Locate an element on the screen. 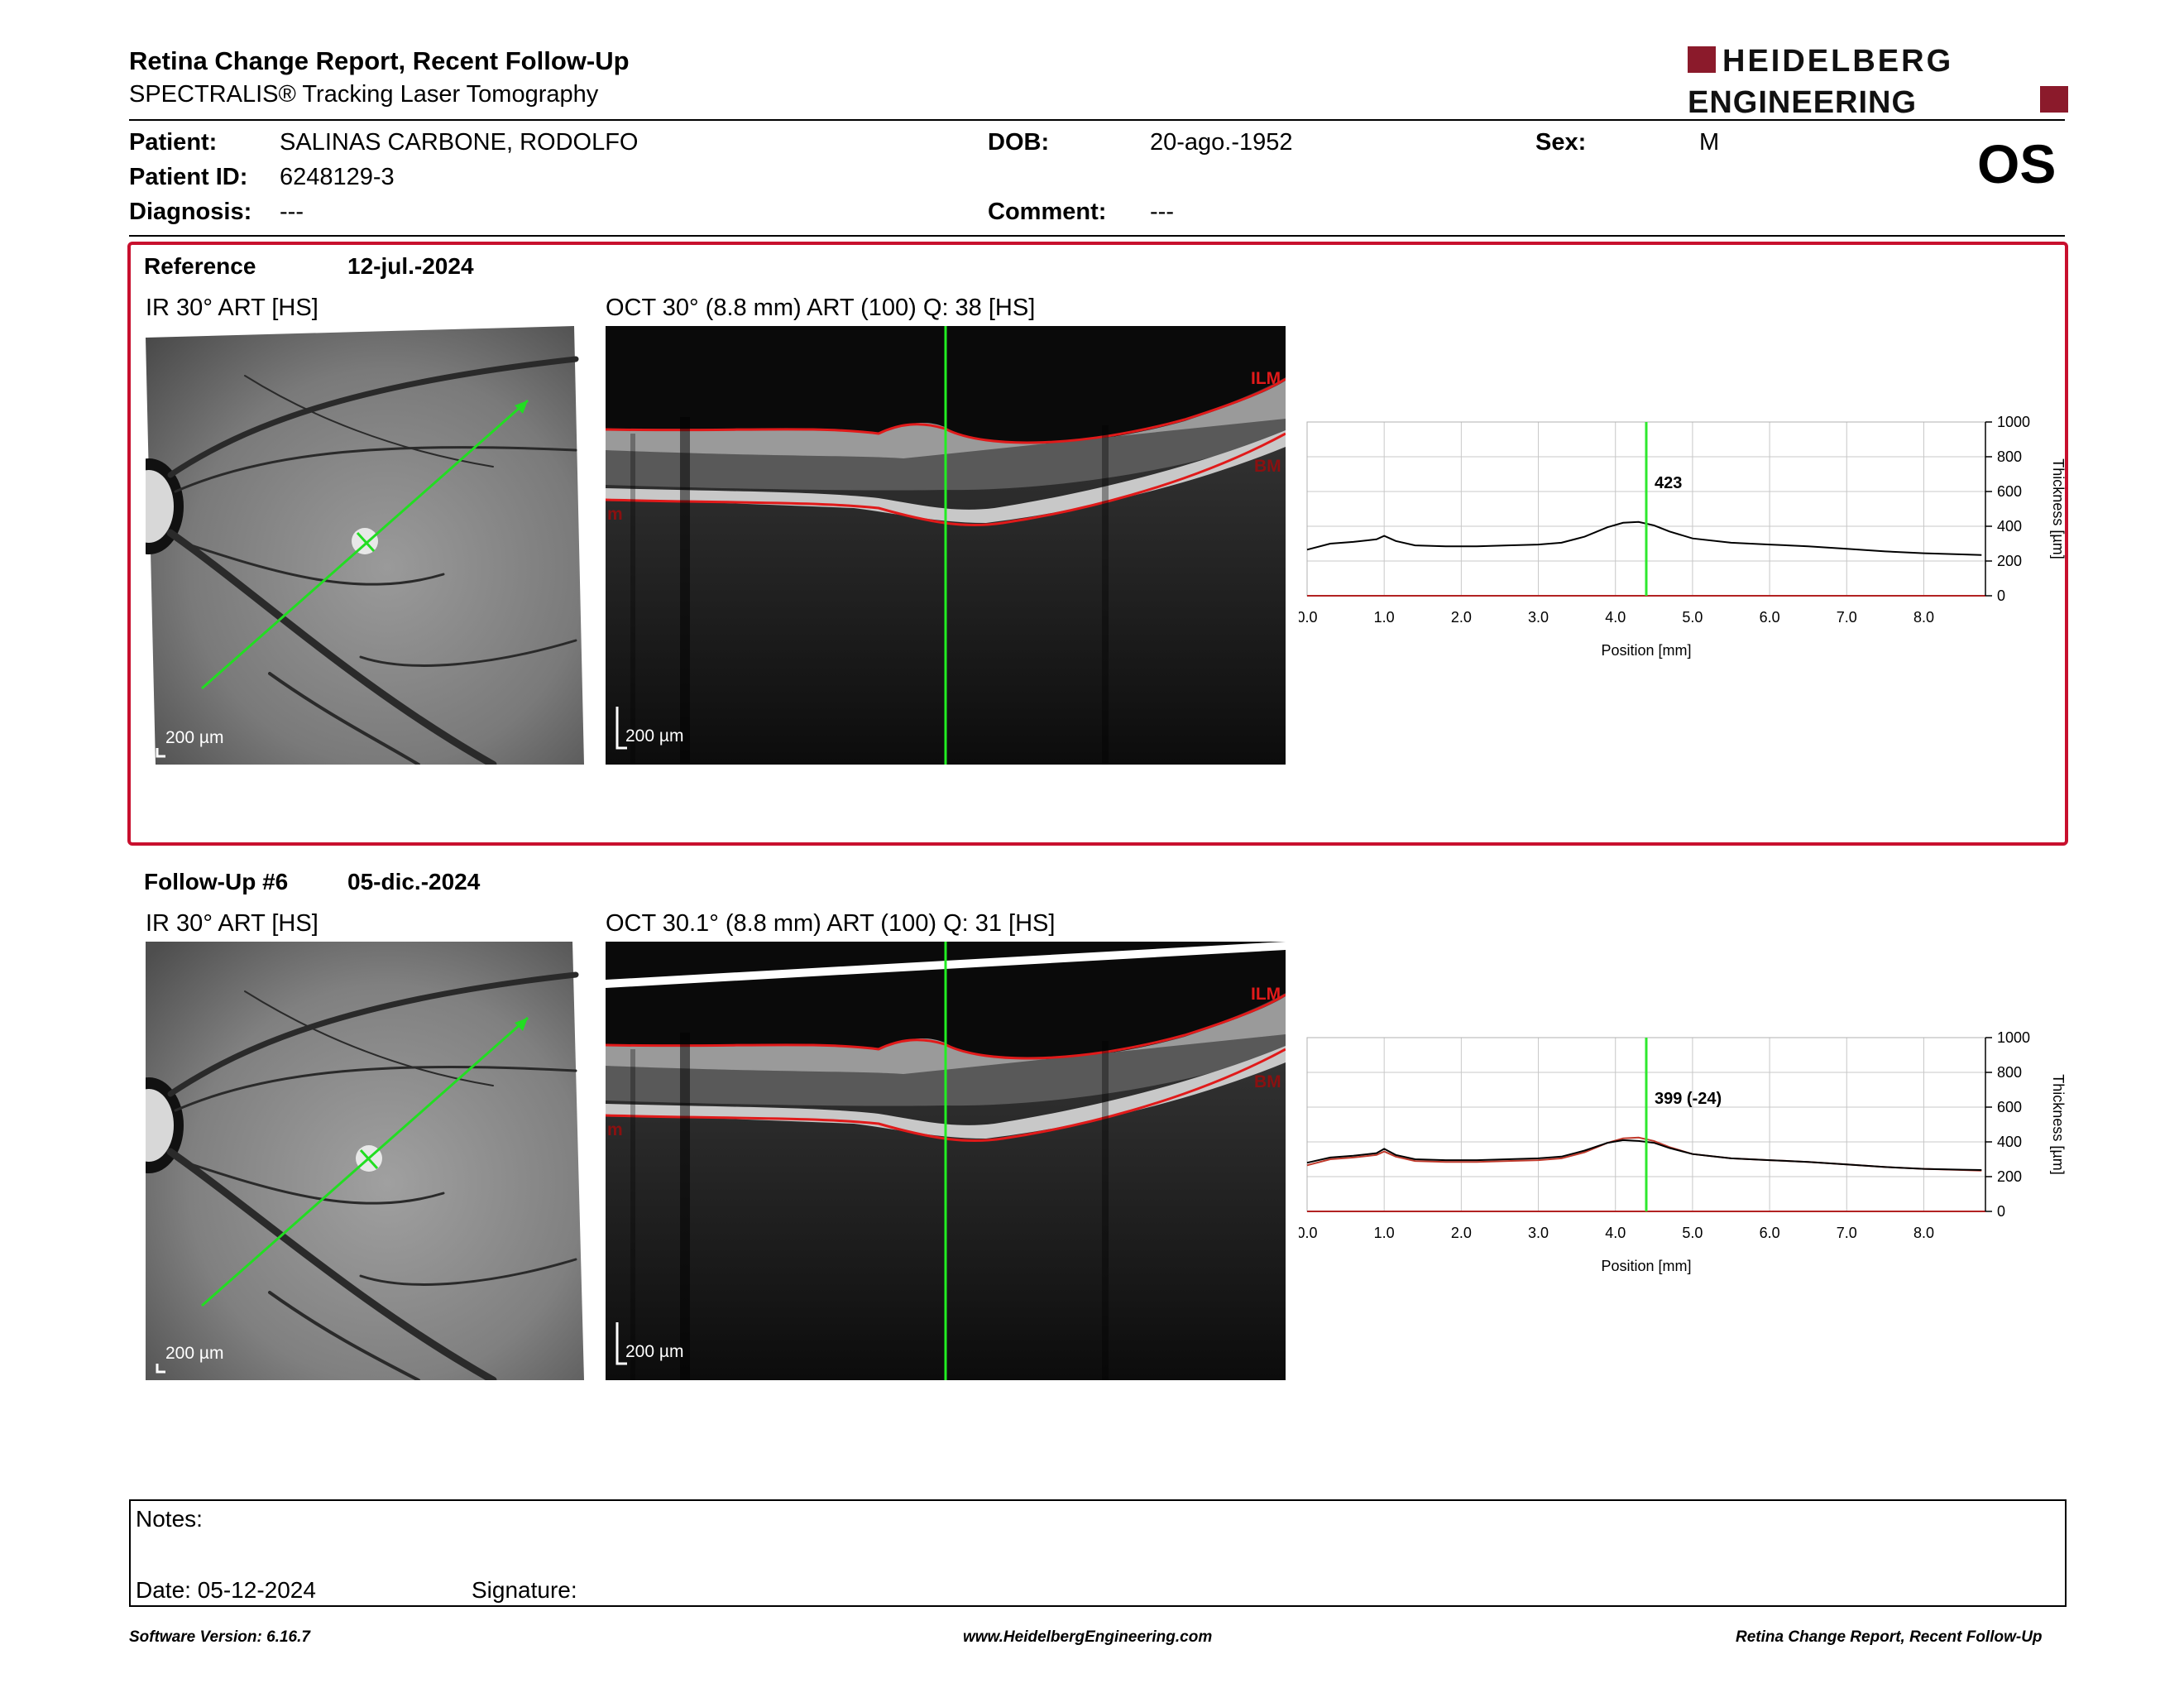  website-link: www.HeidelbergEngineering.com is located at coordinates (1088, 1637).